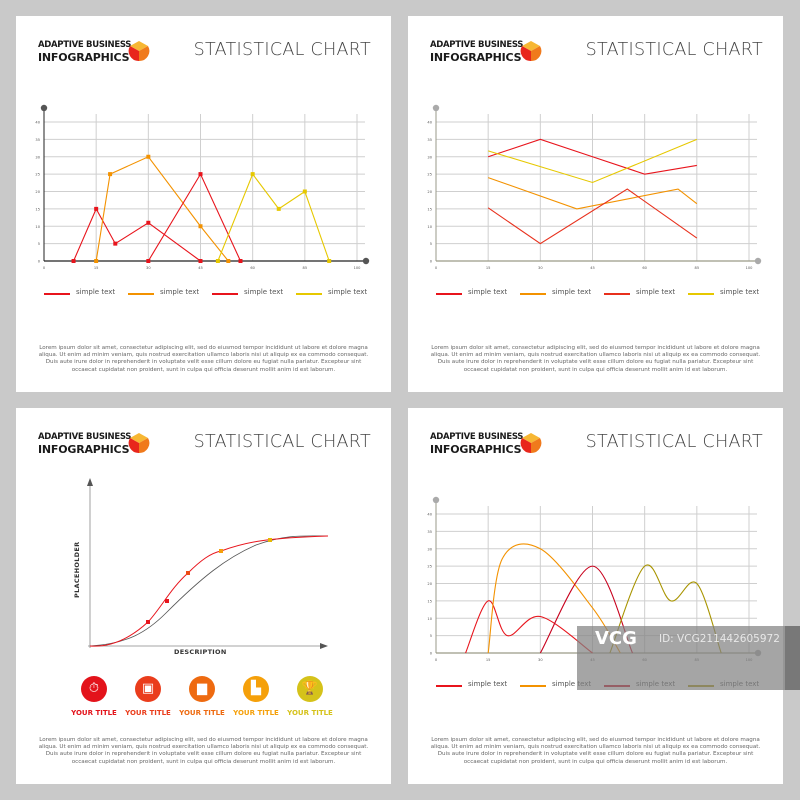 The image size is (800, 800). Describe the element at coordinates (792, 658) in the screenshot. I see `watermark-band` at that location.